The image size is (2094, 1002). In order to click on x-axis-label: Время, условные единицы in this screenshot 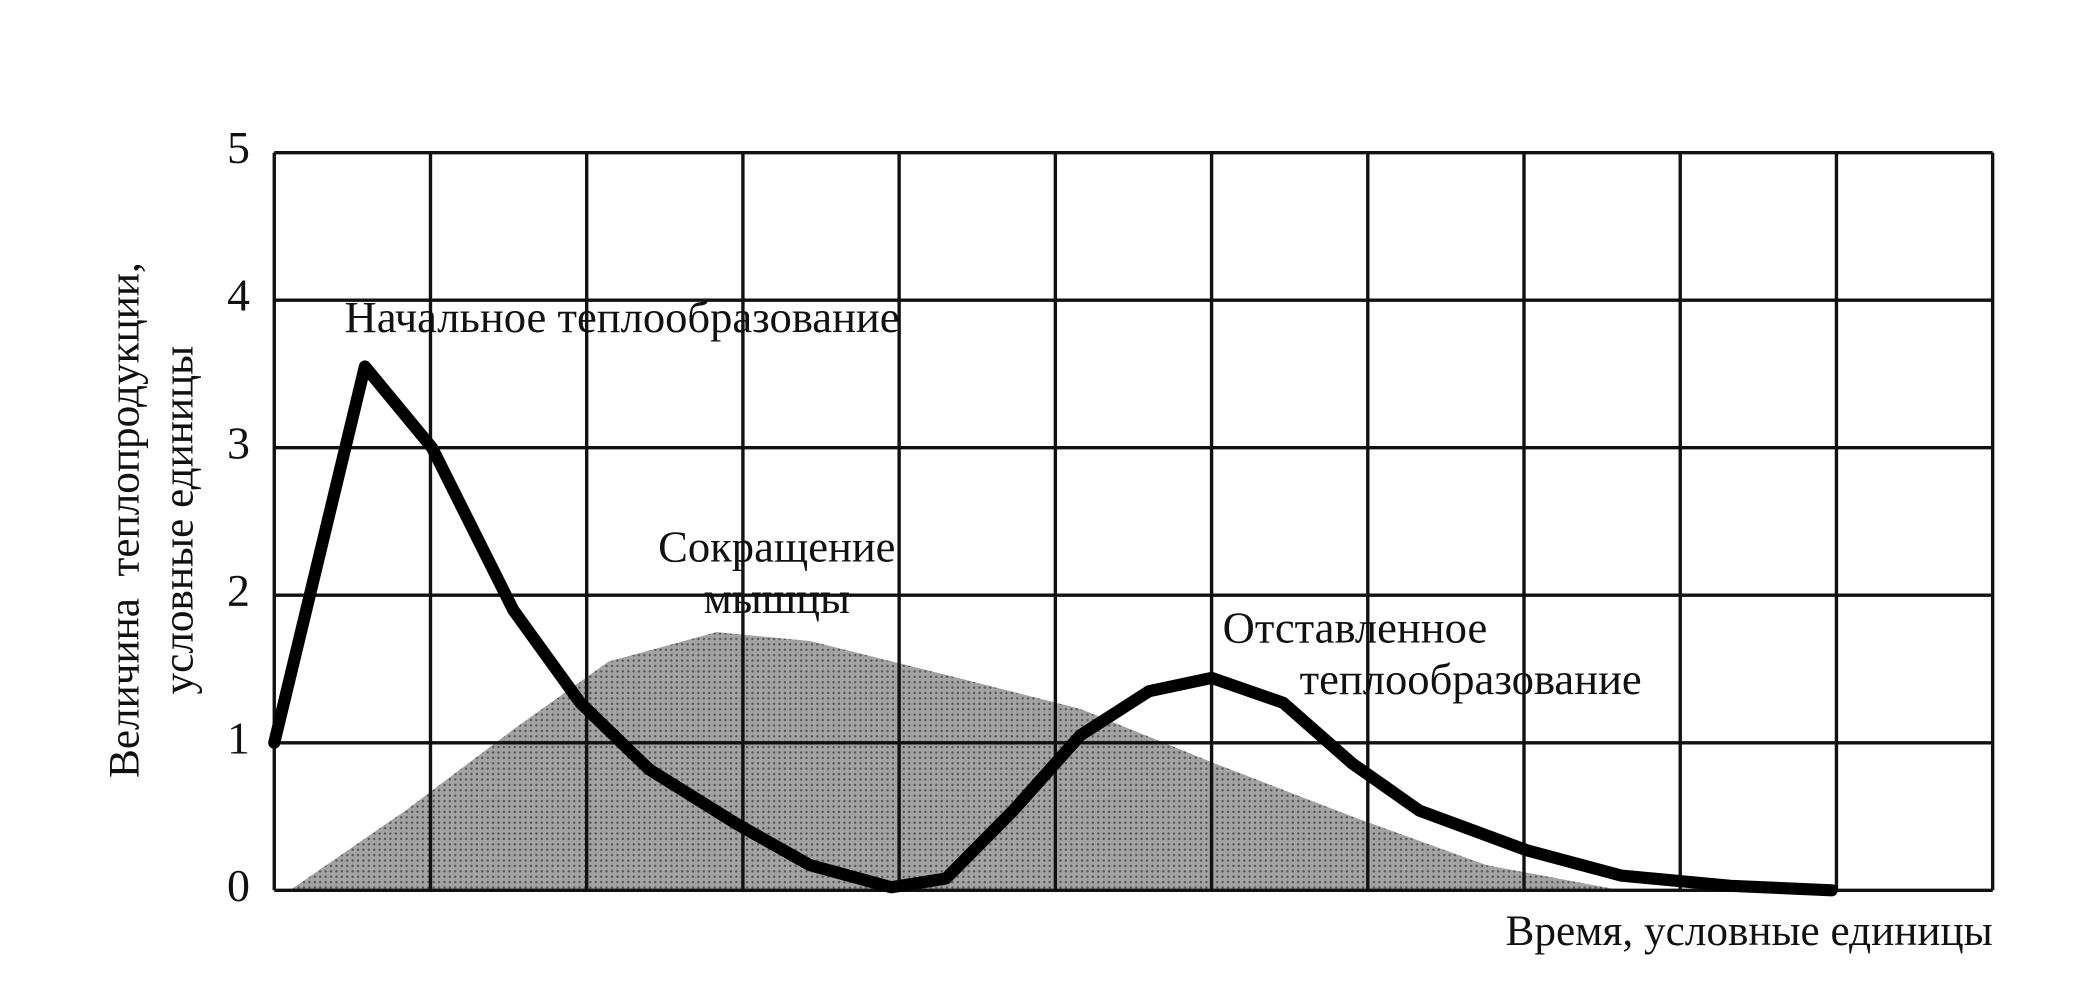, I will do `click(1749, 931)`.